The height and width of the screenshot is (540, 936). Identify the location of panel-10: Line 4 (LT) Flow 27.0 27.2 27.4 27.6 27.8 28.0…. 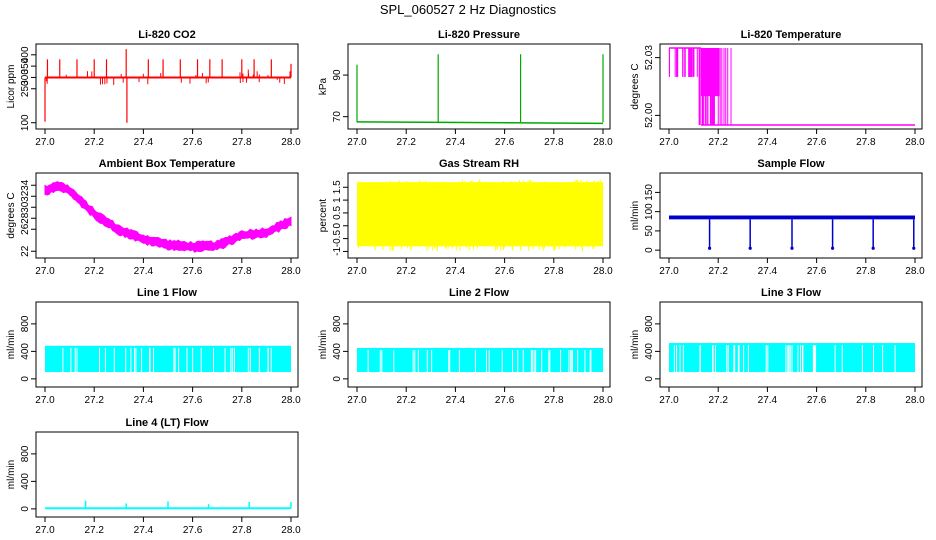
(153, 476).